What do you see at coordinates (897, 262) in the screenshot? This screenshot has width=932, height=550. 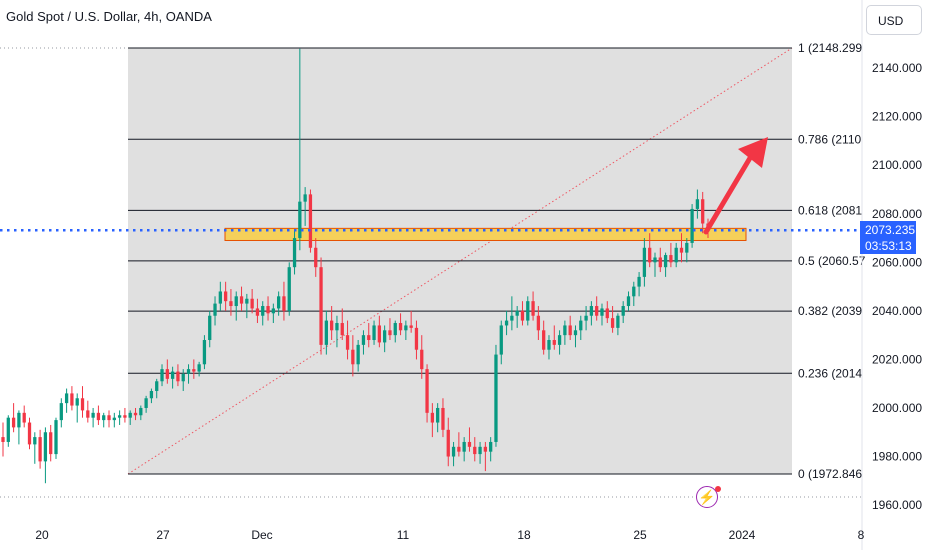 I see `price-axis-tick: 2060.000` at bounding box center [897, 262].